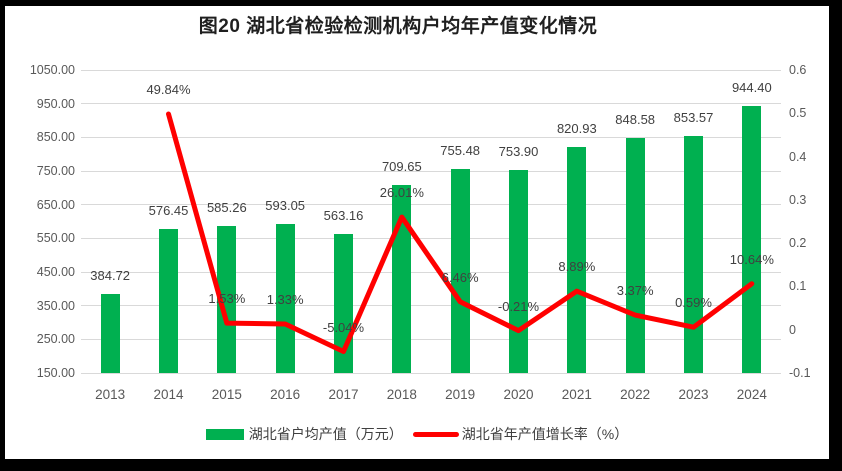 Image resolution: width=842 pixels, height=471 pixels. I want to click on growth-label-2014: 49.84%, so click(168, 89).